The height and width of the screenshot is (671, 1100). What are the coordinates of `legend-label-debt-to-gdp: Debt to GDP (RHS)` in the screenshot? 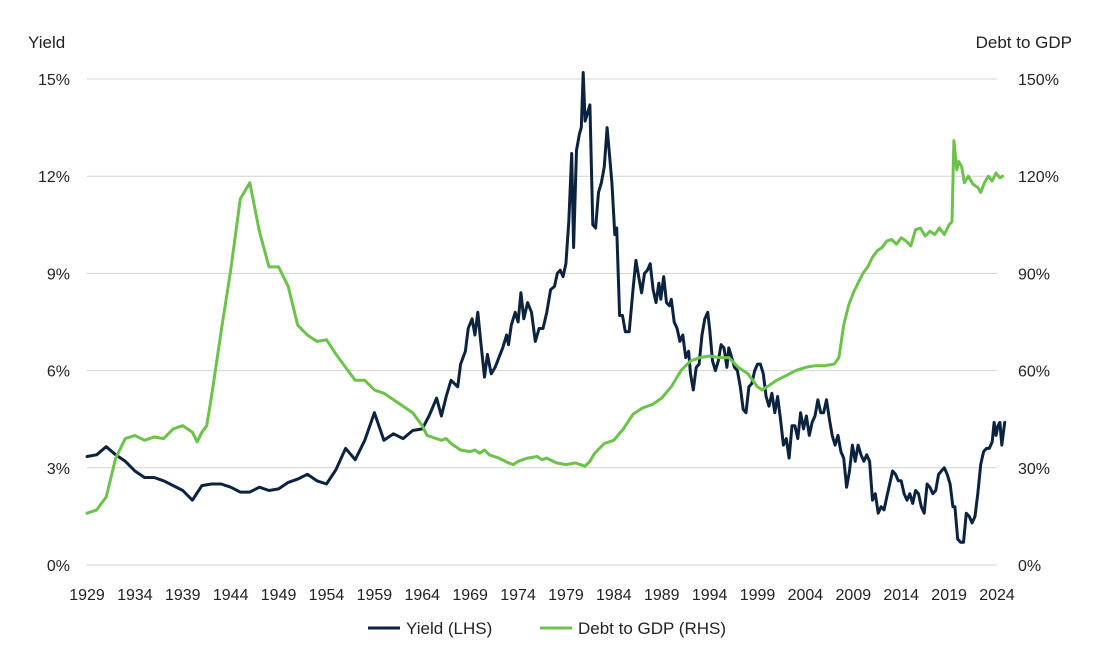 It's located at (652, 628).